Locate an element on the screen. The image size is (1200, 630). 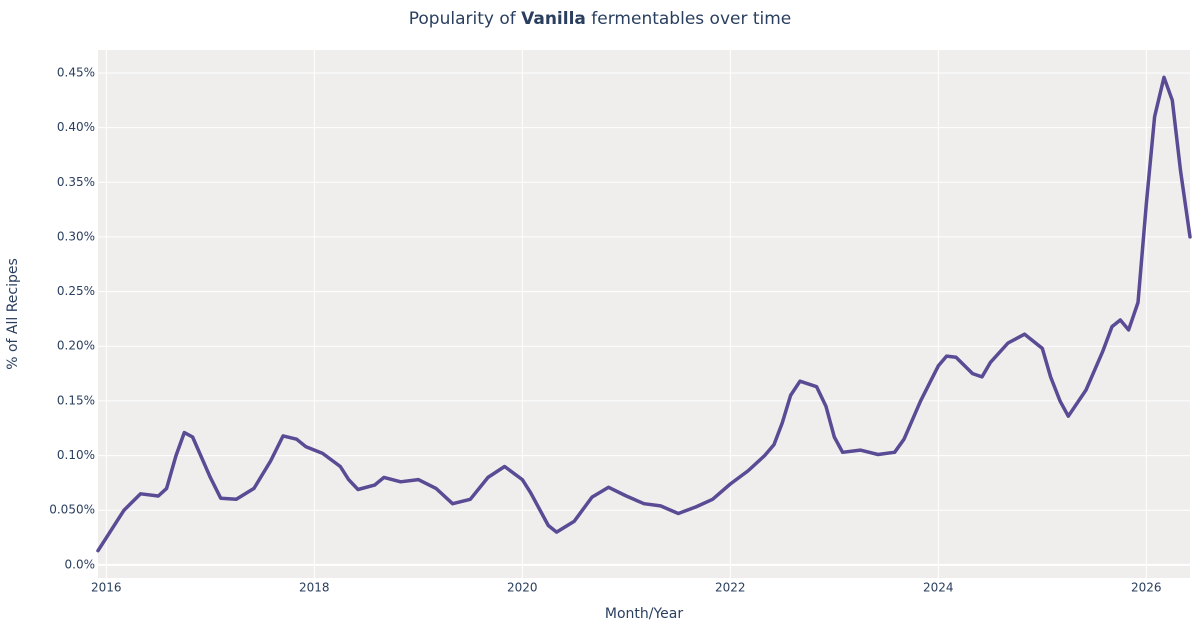
title-part: Popularity of is located at coordinates (465, 19).